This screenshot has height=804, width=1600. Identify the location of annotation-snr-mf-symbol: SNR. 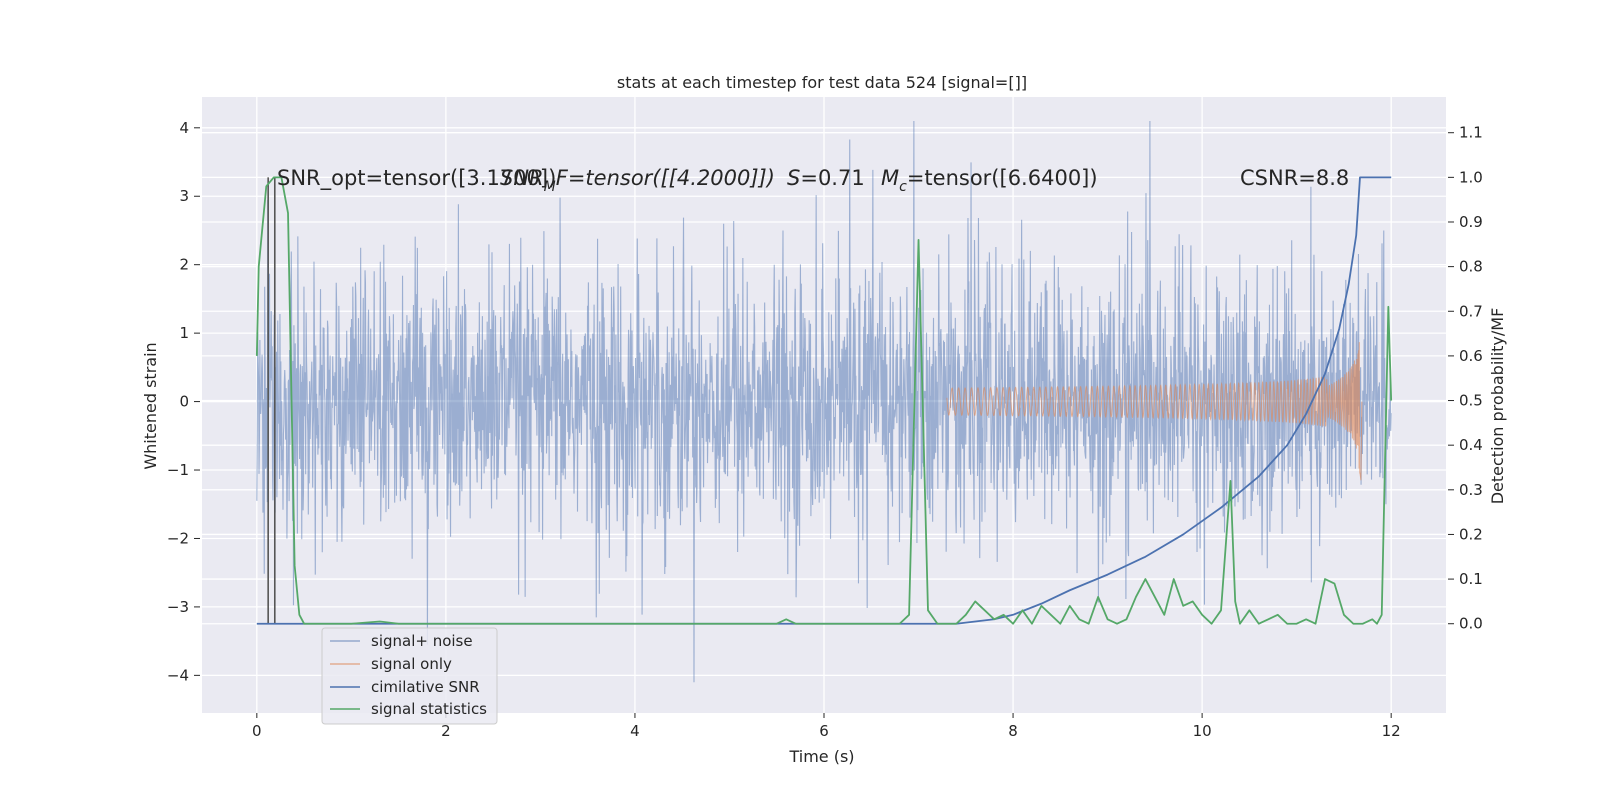
(522, 178).